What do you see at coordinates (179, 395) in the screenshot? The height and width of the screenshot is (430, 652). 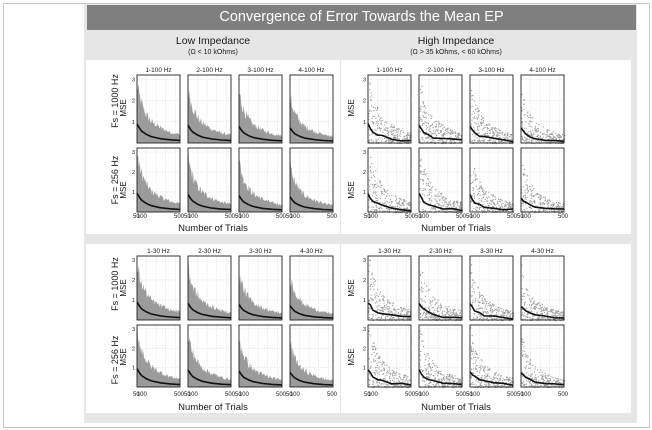 I see `x-tick-label: 500` at bounding box center [179, 395].